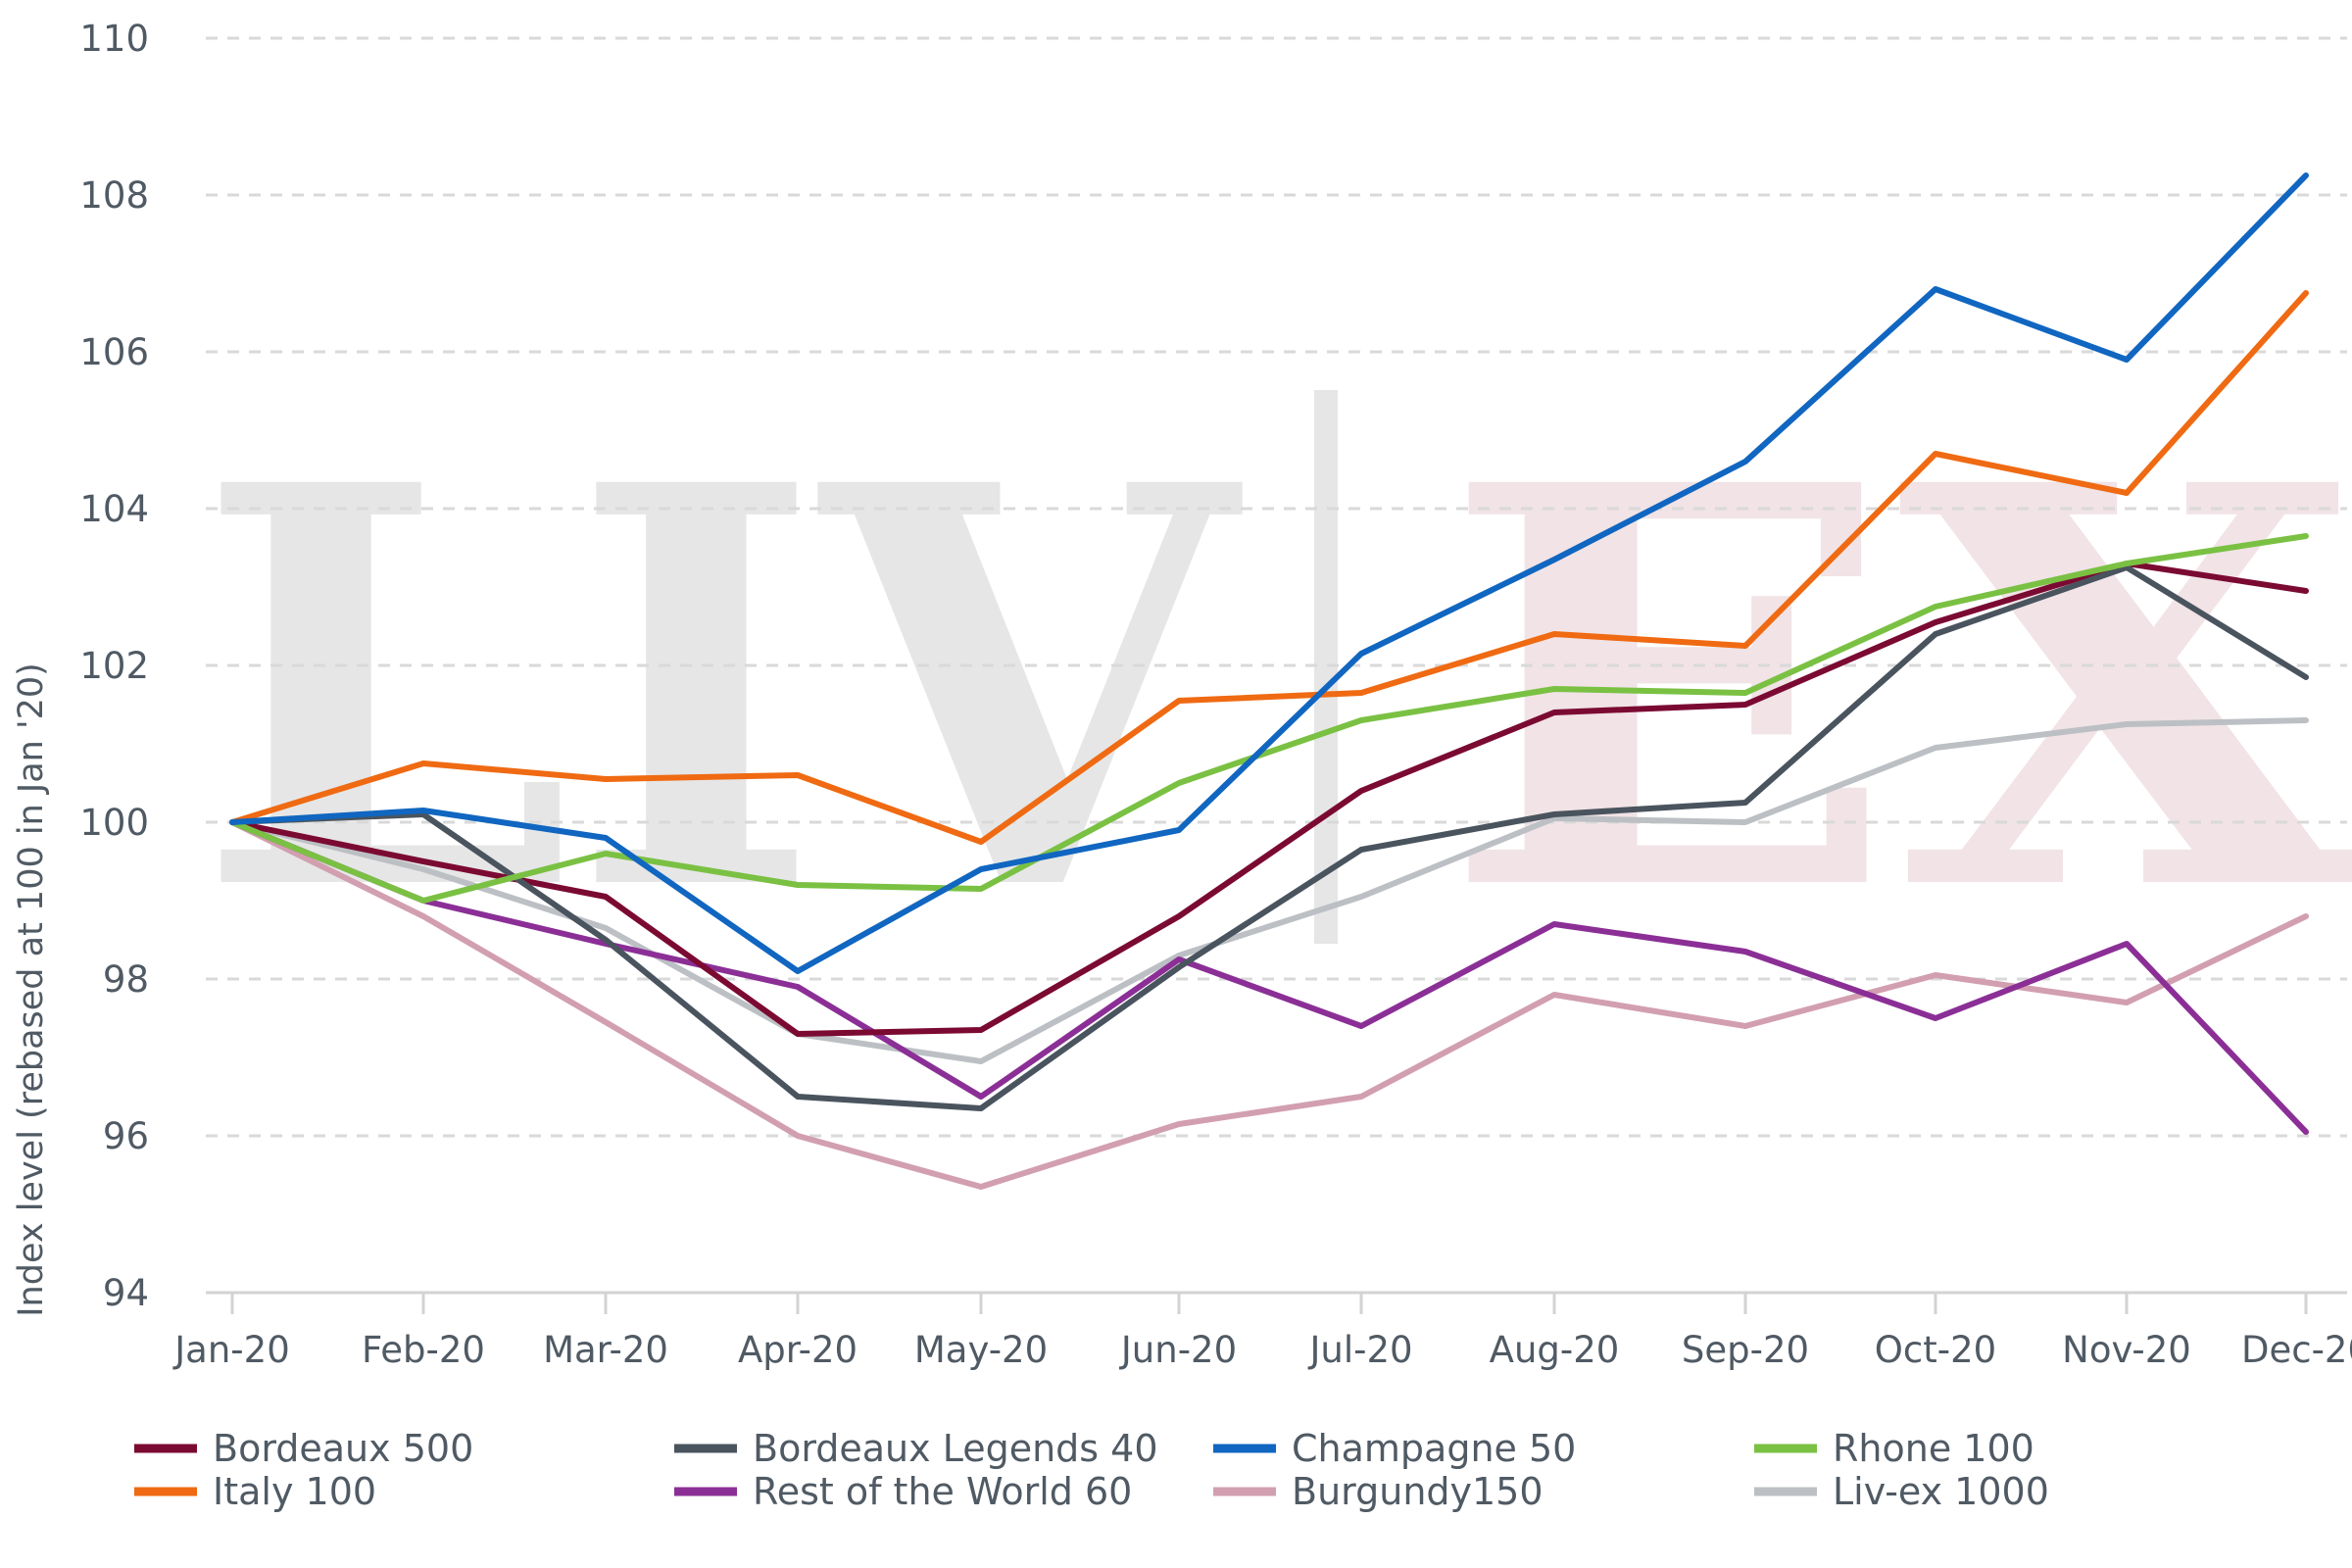  I want to click on legend-item: Liv-ex 1000, so click(1901, 1491).